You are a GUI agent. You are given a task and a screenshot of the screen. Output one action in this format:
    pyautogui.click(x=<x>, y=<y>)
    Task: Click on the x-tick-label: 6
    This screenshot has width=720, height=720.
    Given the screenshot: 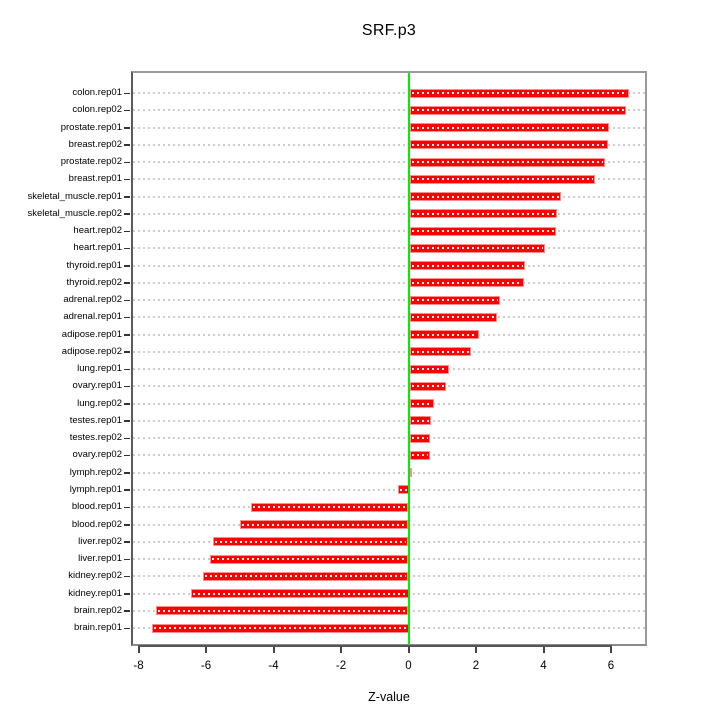 What is the action you would take?
    pyautogui.click(x=611, y=666)
    